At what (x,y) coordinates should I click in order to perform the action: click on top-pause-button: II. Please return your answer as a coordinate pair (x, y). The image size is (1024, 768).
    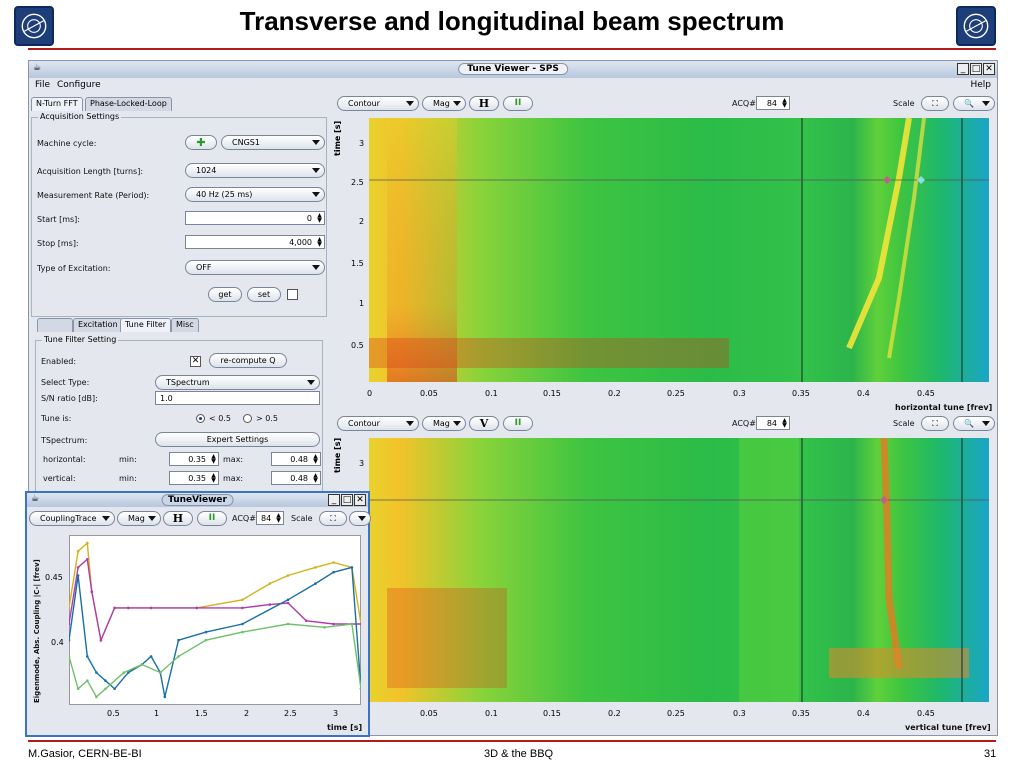
    Looking at the image, I should click on (518, 103).